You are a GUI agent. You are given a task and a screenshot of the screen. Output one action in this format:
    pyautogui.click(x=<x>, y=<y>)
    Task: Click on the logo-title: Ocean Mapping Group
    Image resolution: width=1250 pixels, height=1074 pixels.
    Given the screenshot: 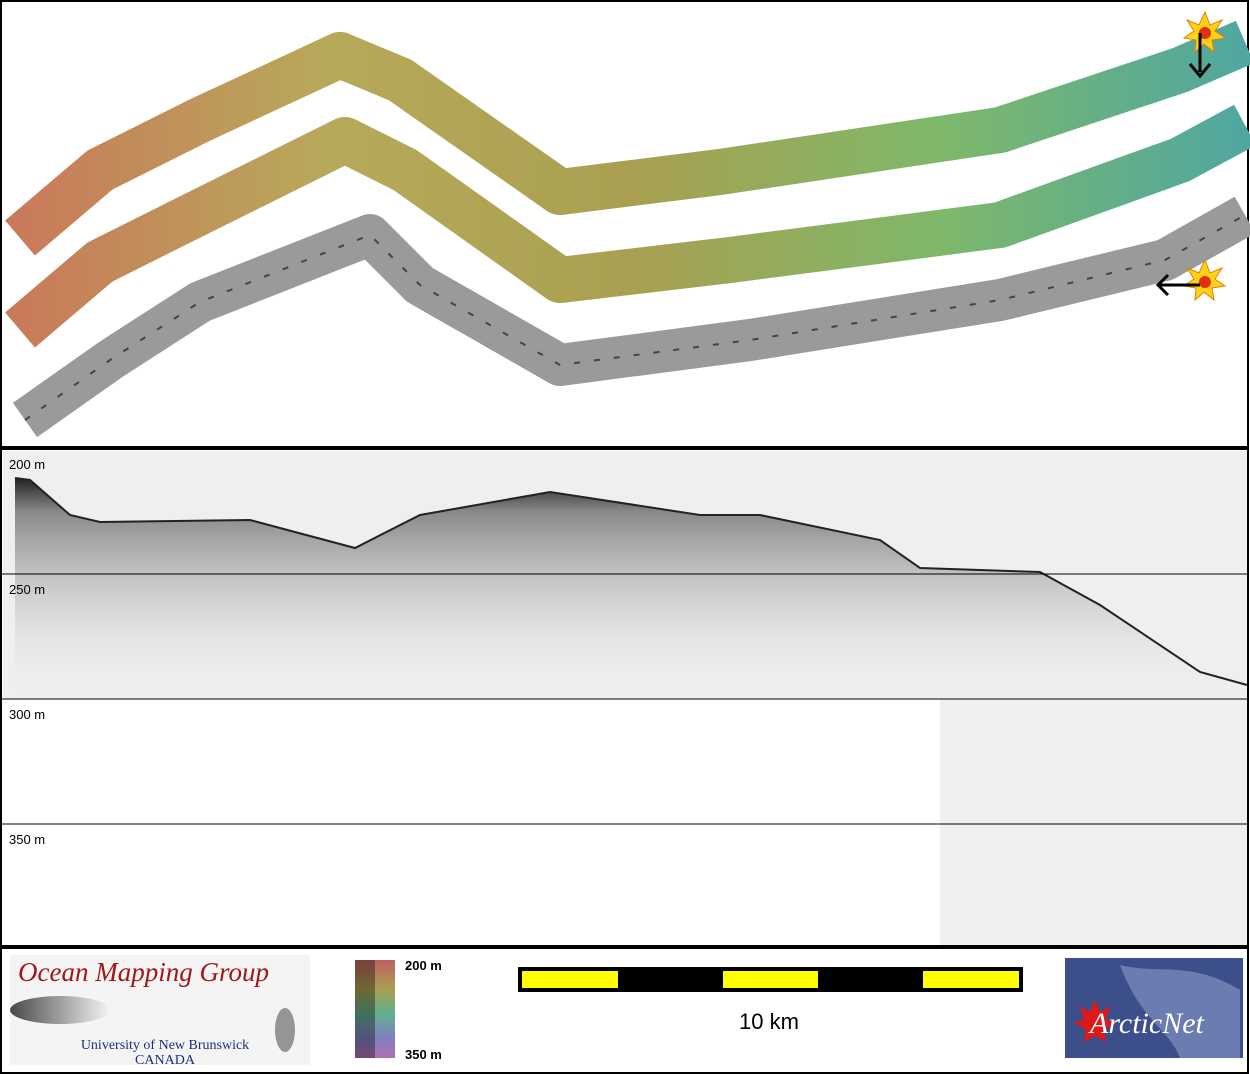 What is the action you would take?
    pyautogui.click(x=143, y=972)
    